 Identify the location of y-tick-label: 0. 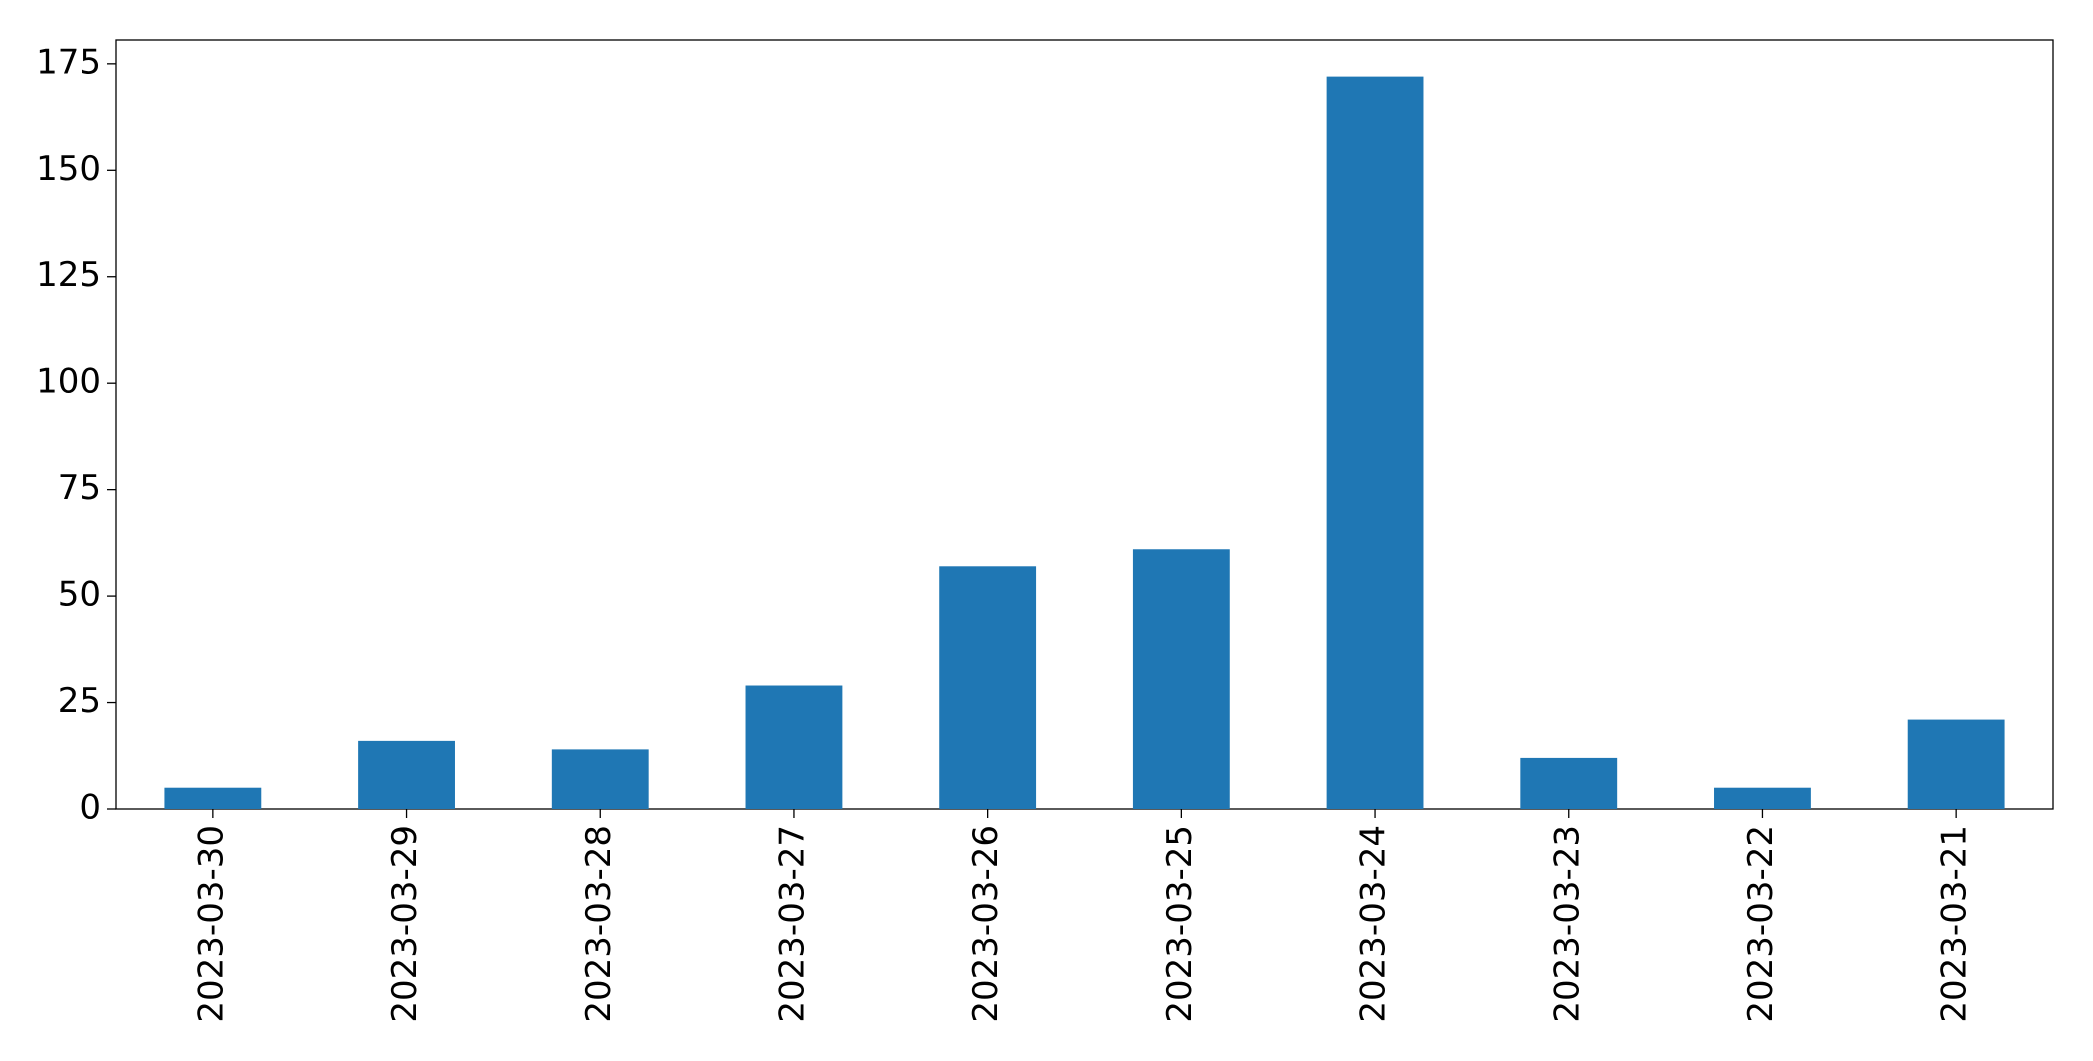
(90, 808).